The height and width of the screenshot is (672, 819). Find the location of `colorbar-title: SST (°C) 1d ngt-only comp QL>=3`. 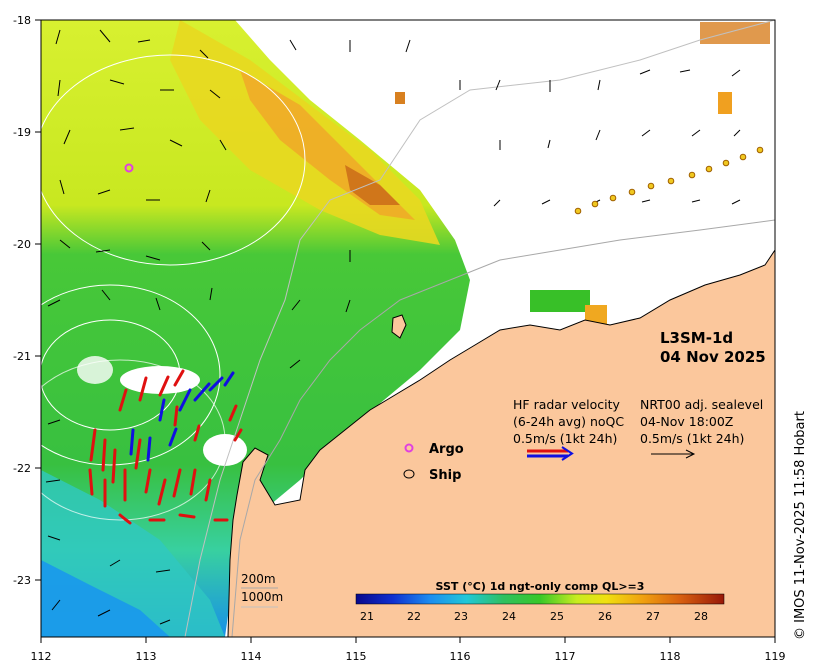

colorbar-title: SST (°C) 1d ngt-only comp QL>=3 is located at coordinates (540, 586).